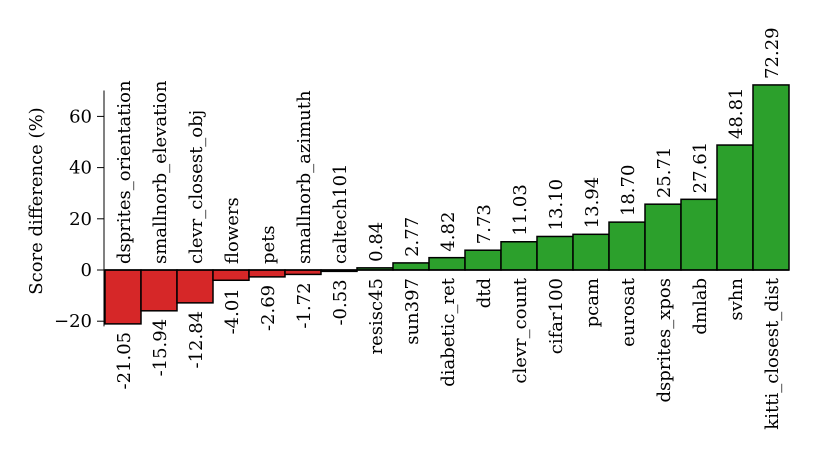  Describe the element at coordinates (519, 256) in the screenshot. I see `bar-clevr-count` at that location.